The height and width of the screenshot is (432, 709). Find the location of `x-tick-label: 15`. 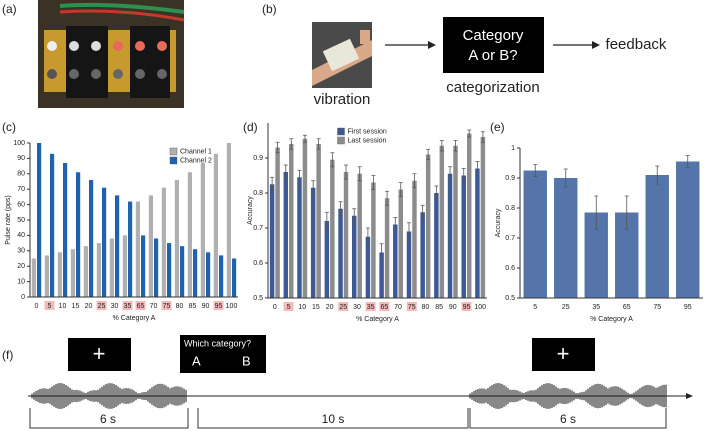

x-tick-label: 15 is located at coordinates (76, 306).